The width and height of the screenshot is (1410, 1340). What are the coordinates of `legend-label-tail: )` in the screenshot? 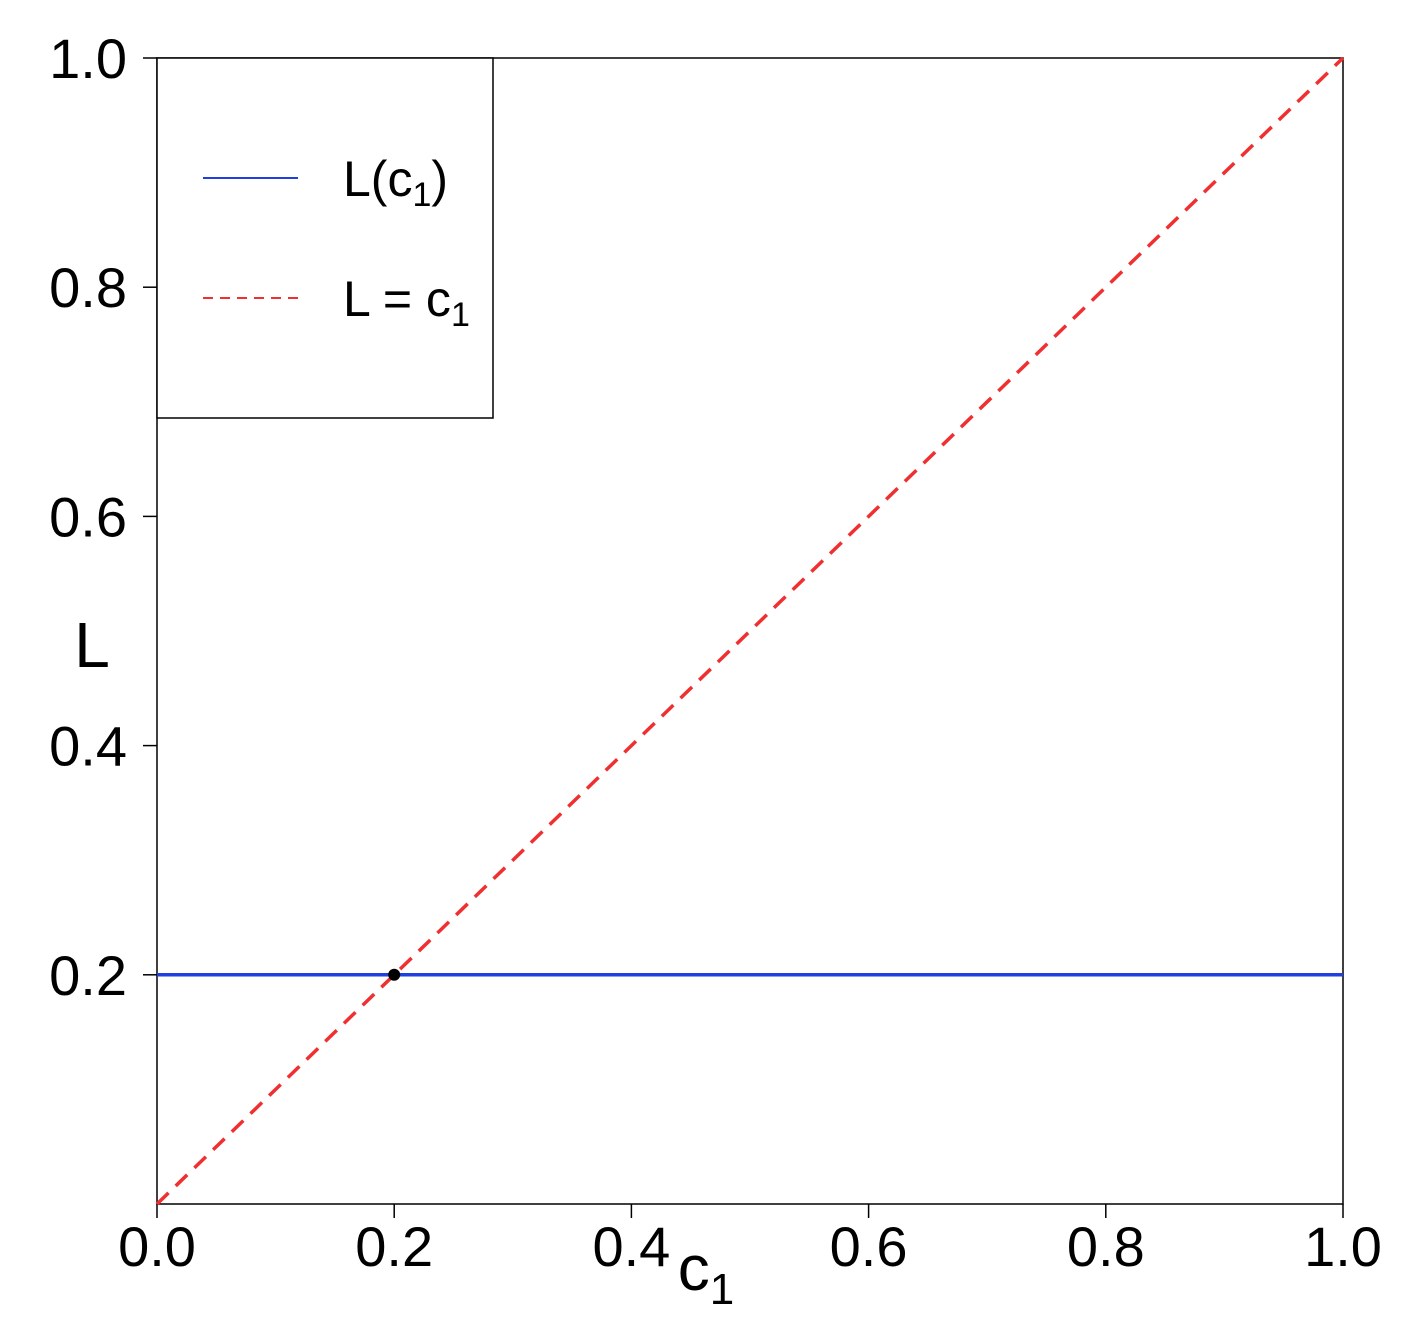 It's located at (439, 179).